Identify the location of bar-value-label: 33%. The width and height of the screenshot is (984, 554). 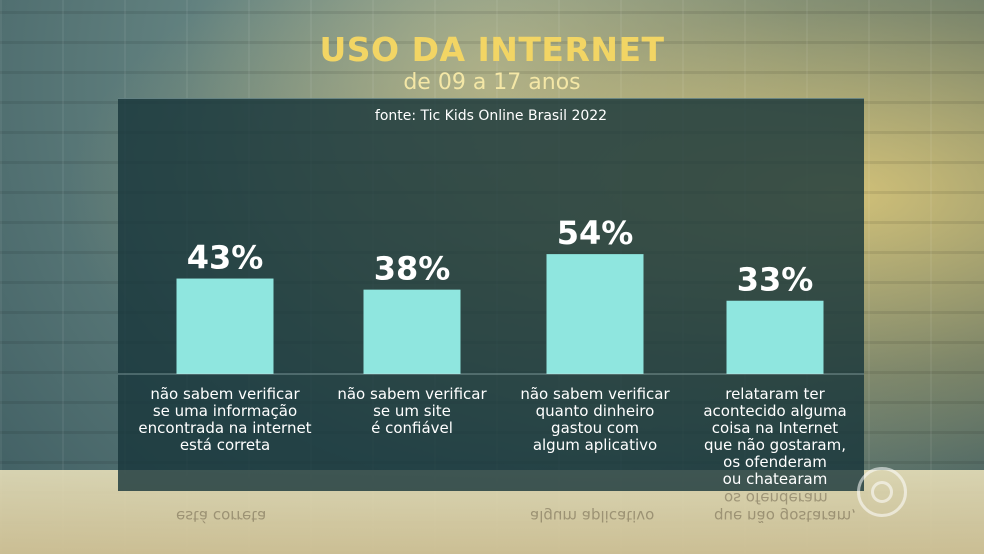
(775, 280).